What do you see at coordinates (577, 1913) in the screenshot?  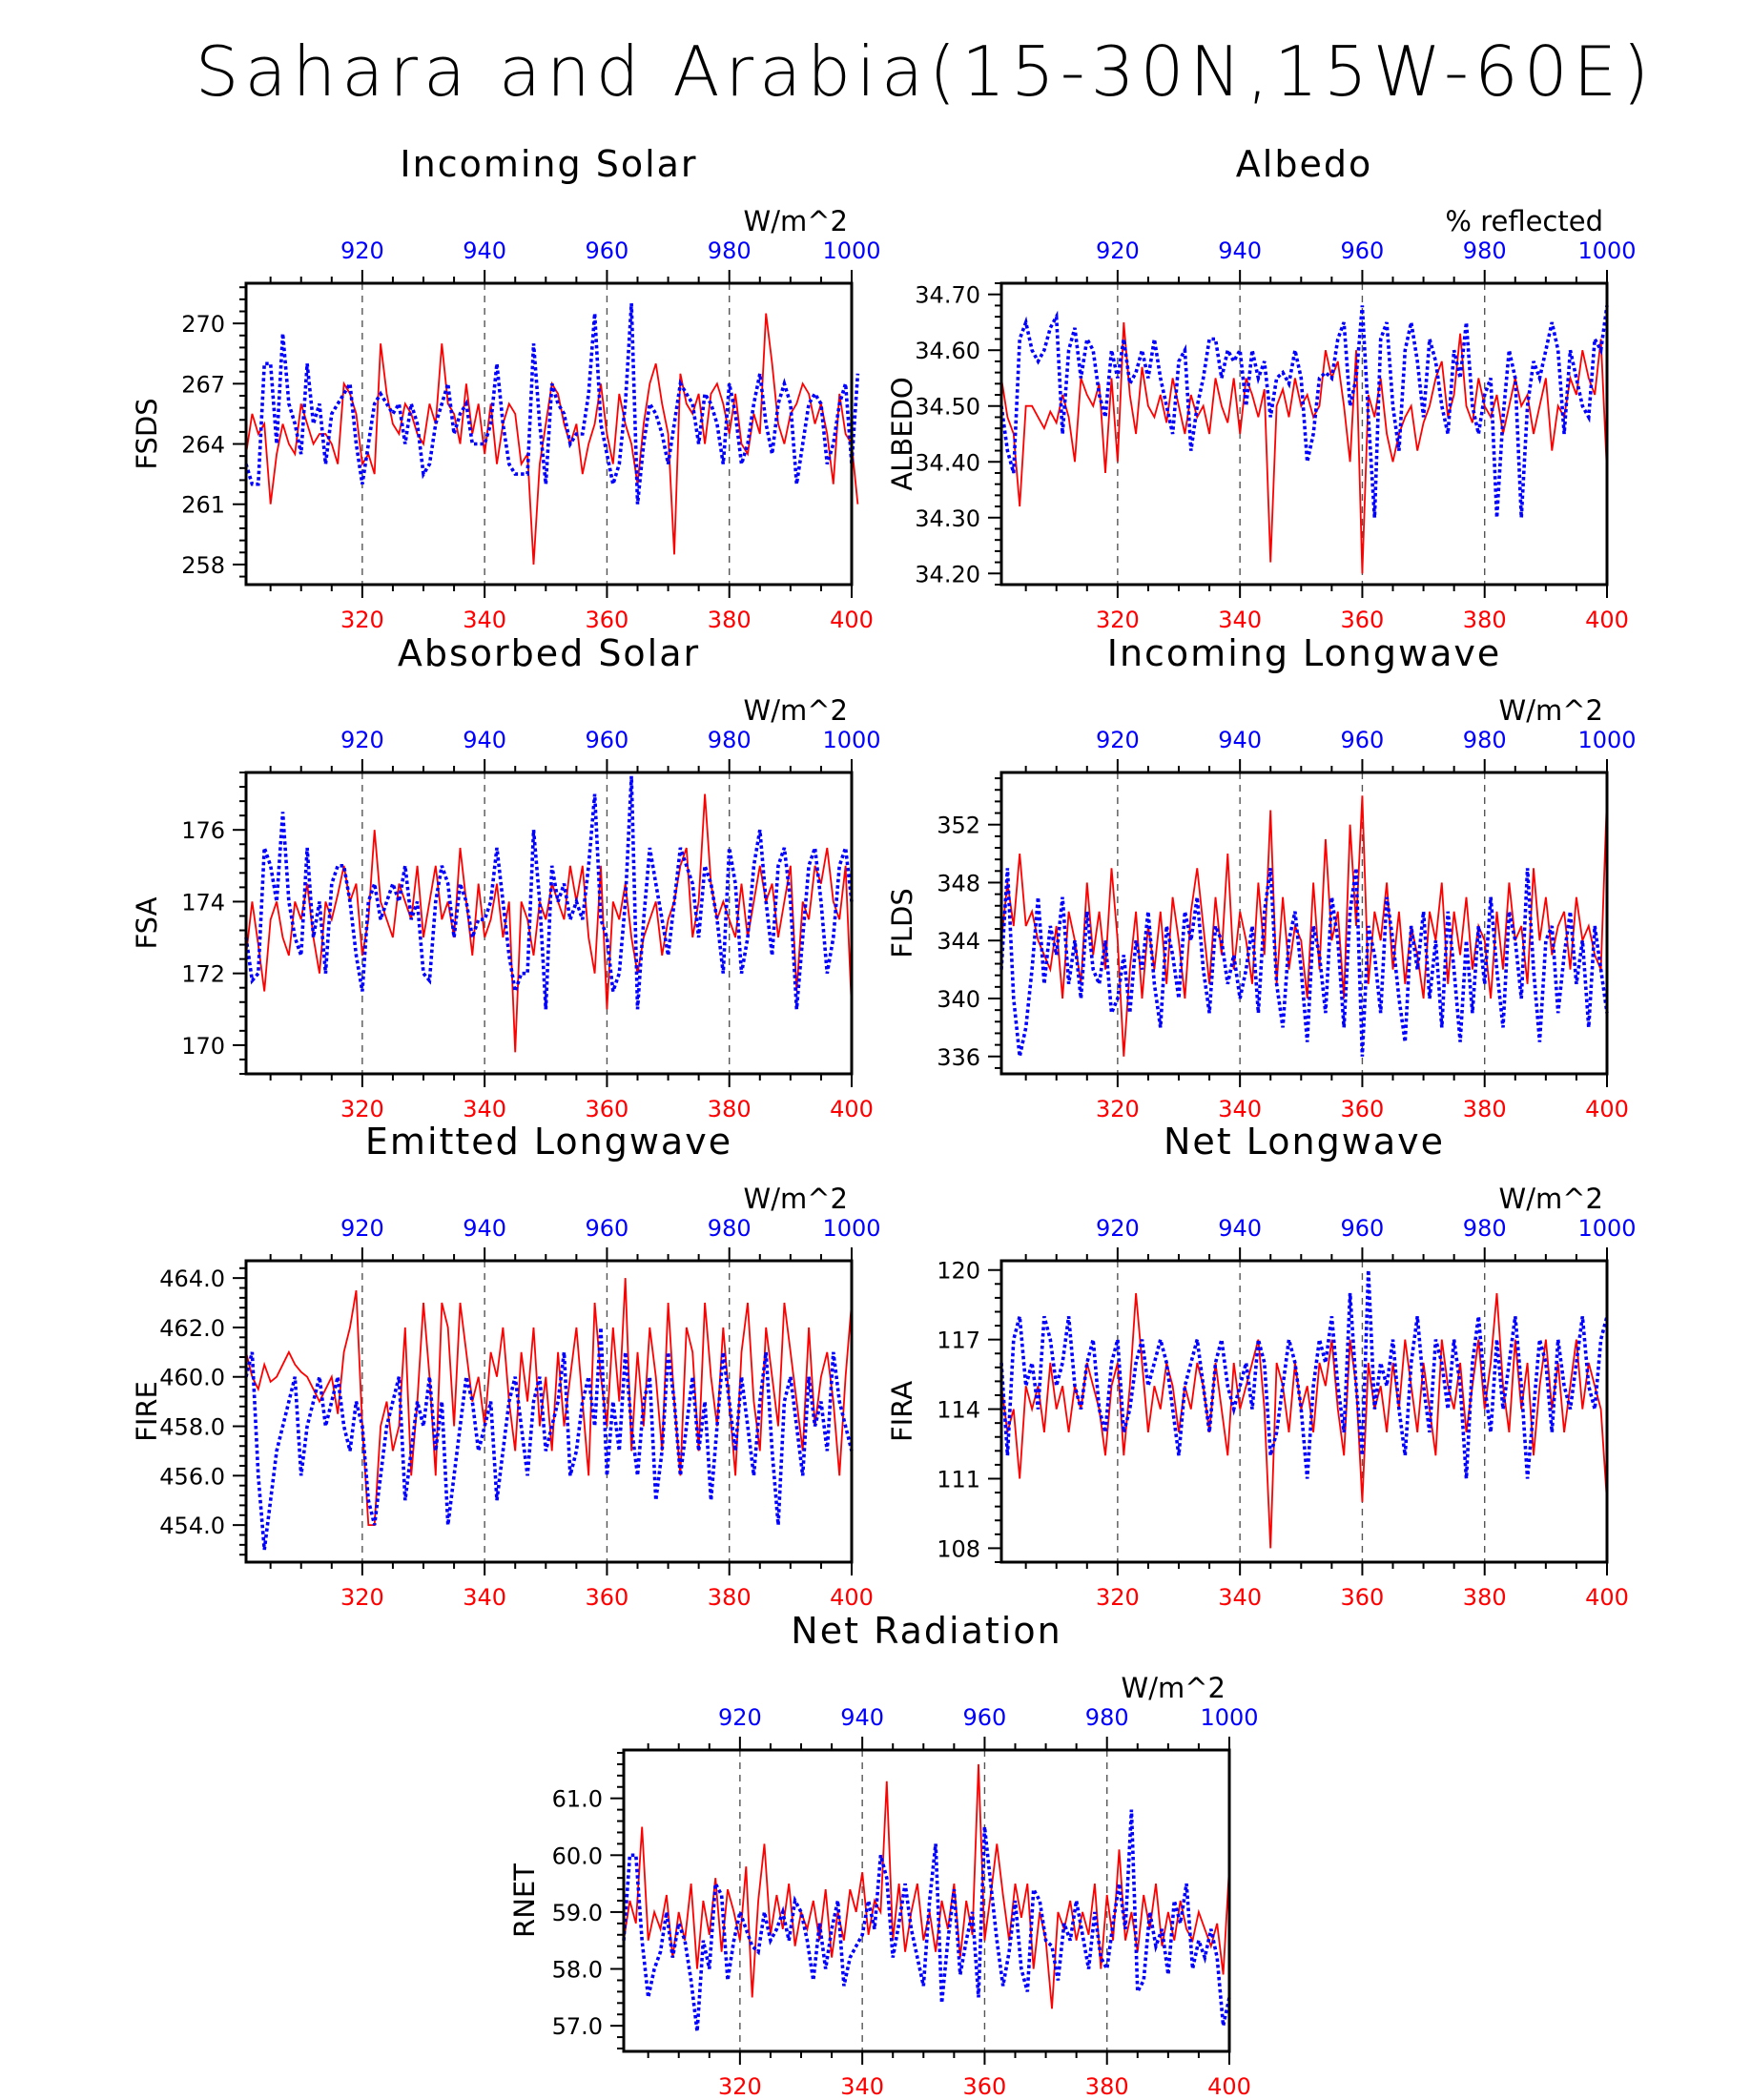 I see `y-tick-label: 59.0` at bounding box center [577, 1913].